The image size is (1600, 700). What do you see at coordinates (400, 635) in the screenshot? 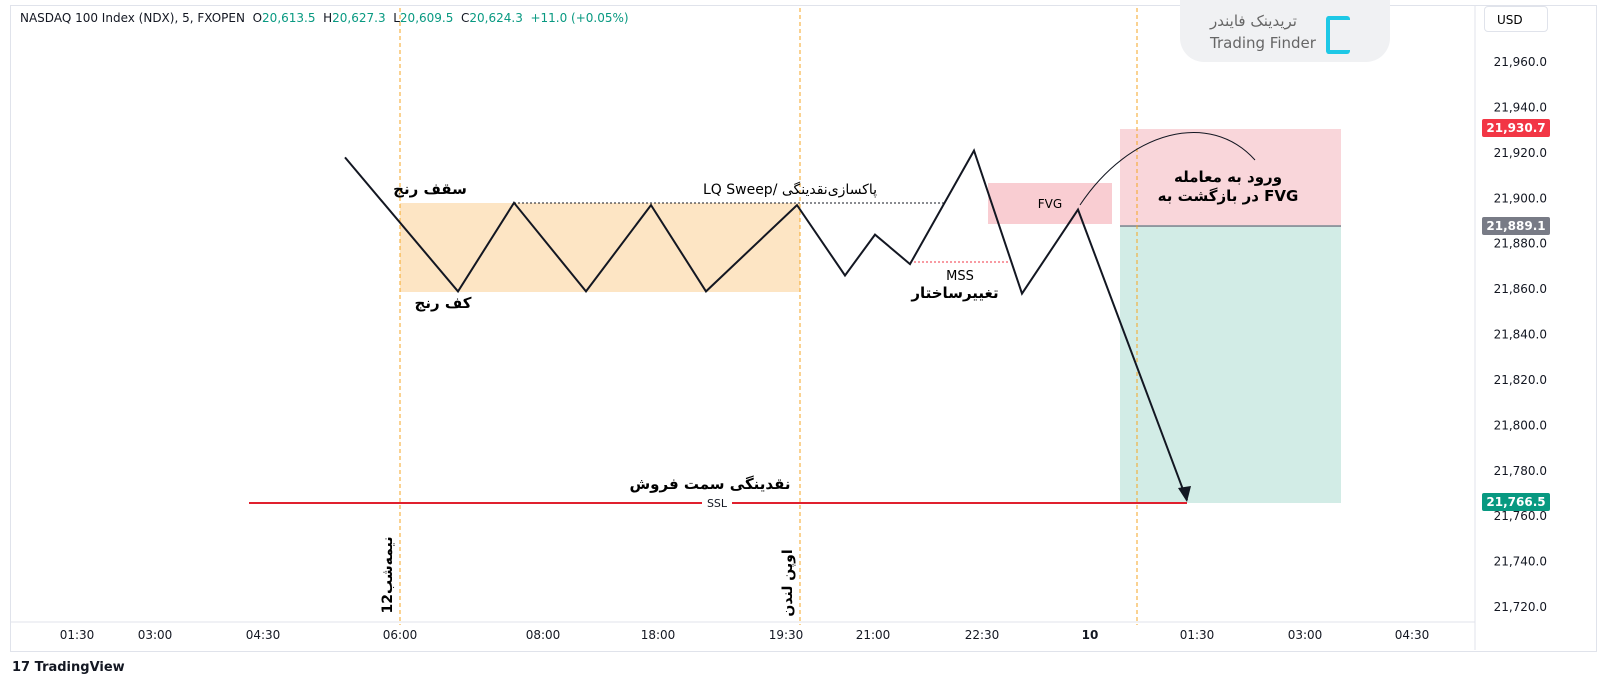
I see `x-tick-label: 06:00` at bounding box center [400, 635].